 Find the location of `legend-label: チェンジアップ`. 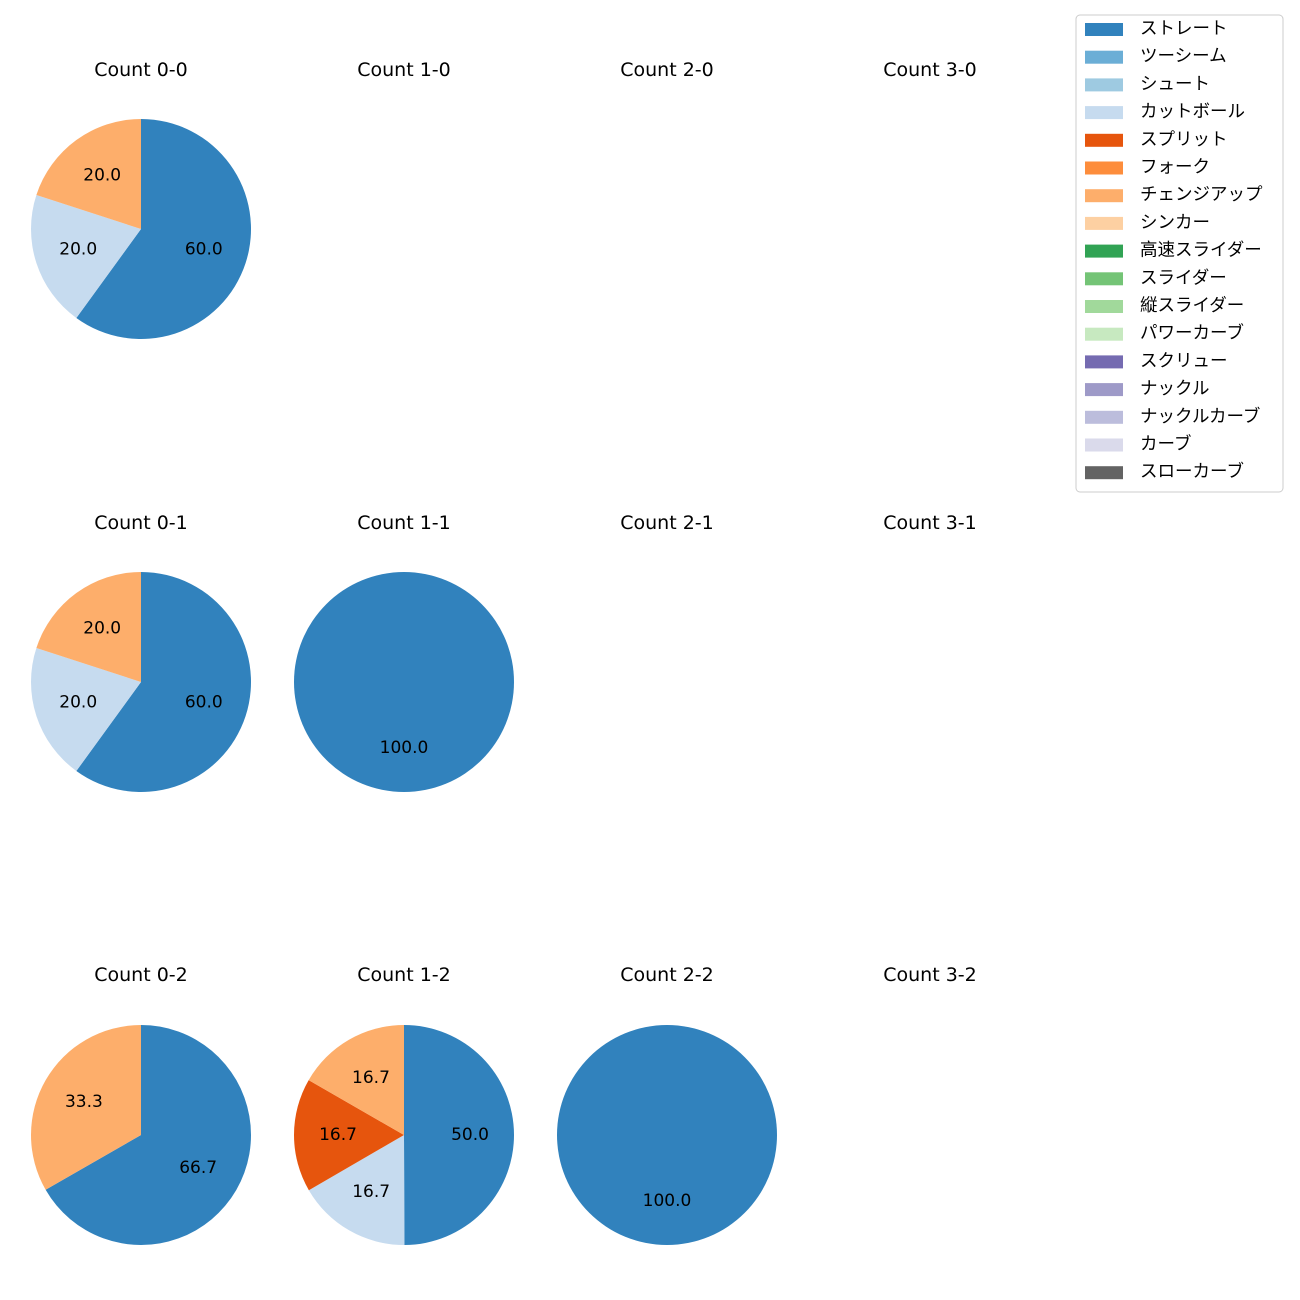

legend-label: チェンジアップ is located at coordinates (1201, 195).